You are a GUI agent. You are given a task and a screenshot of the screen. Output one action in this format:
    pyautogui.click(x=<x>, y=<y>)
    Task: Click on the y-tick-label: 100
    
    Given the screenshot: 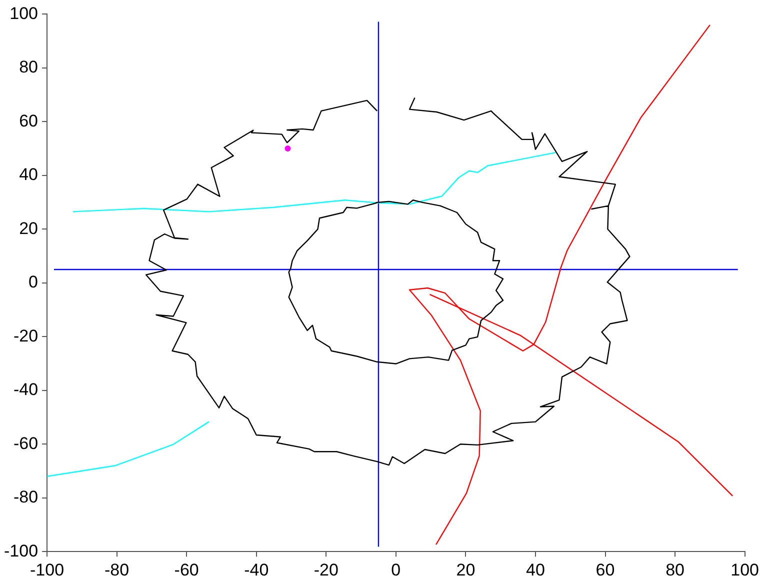 What is the action you would take?
    pyautogui.click(x=24, y=13)
    